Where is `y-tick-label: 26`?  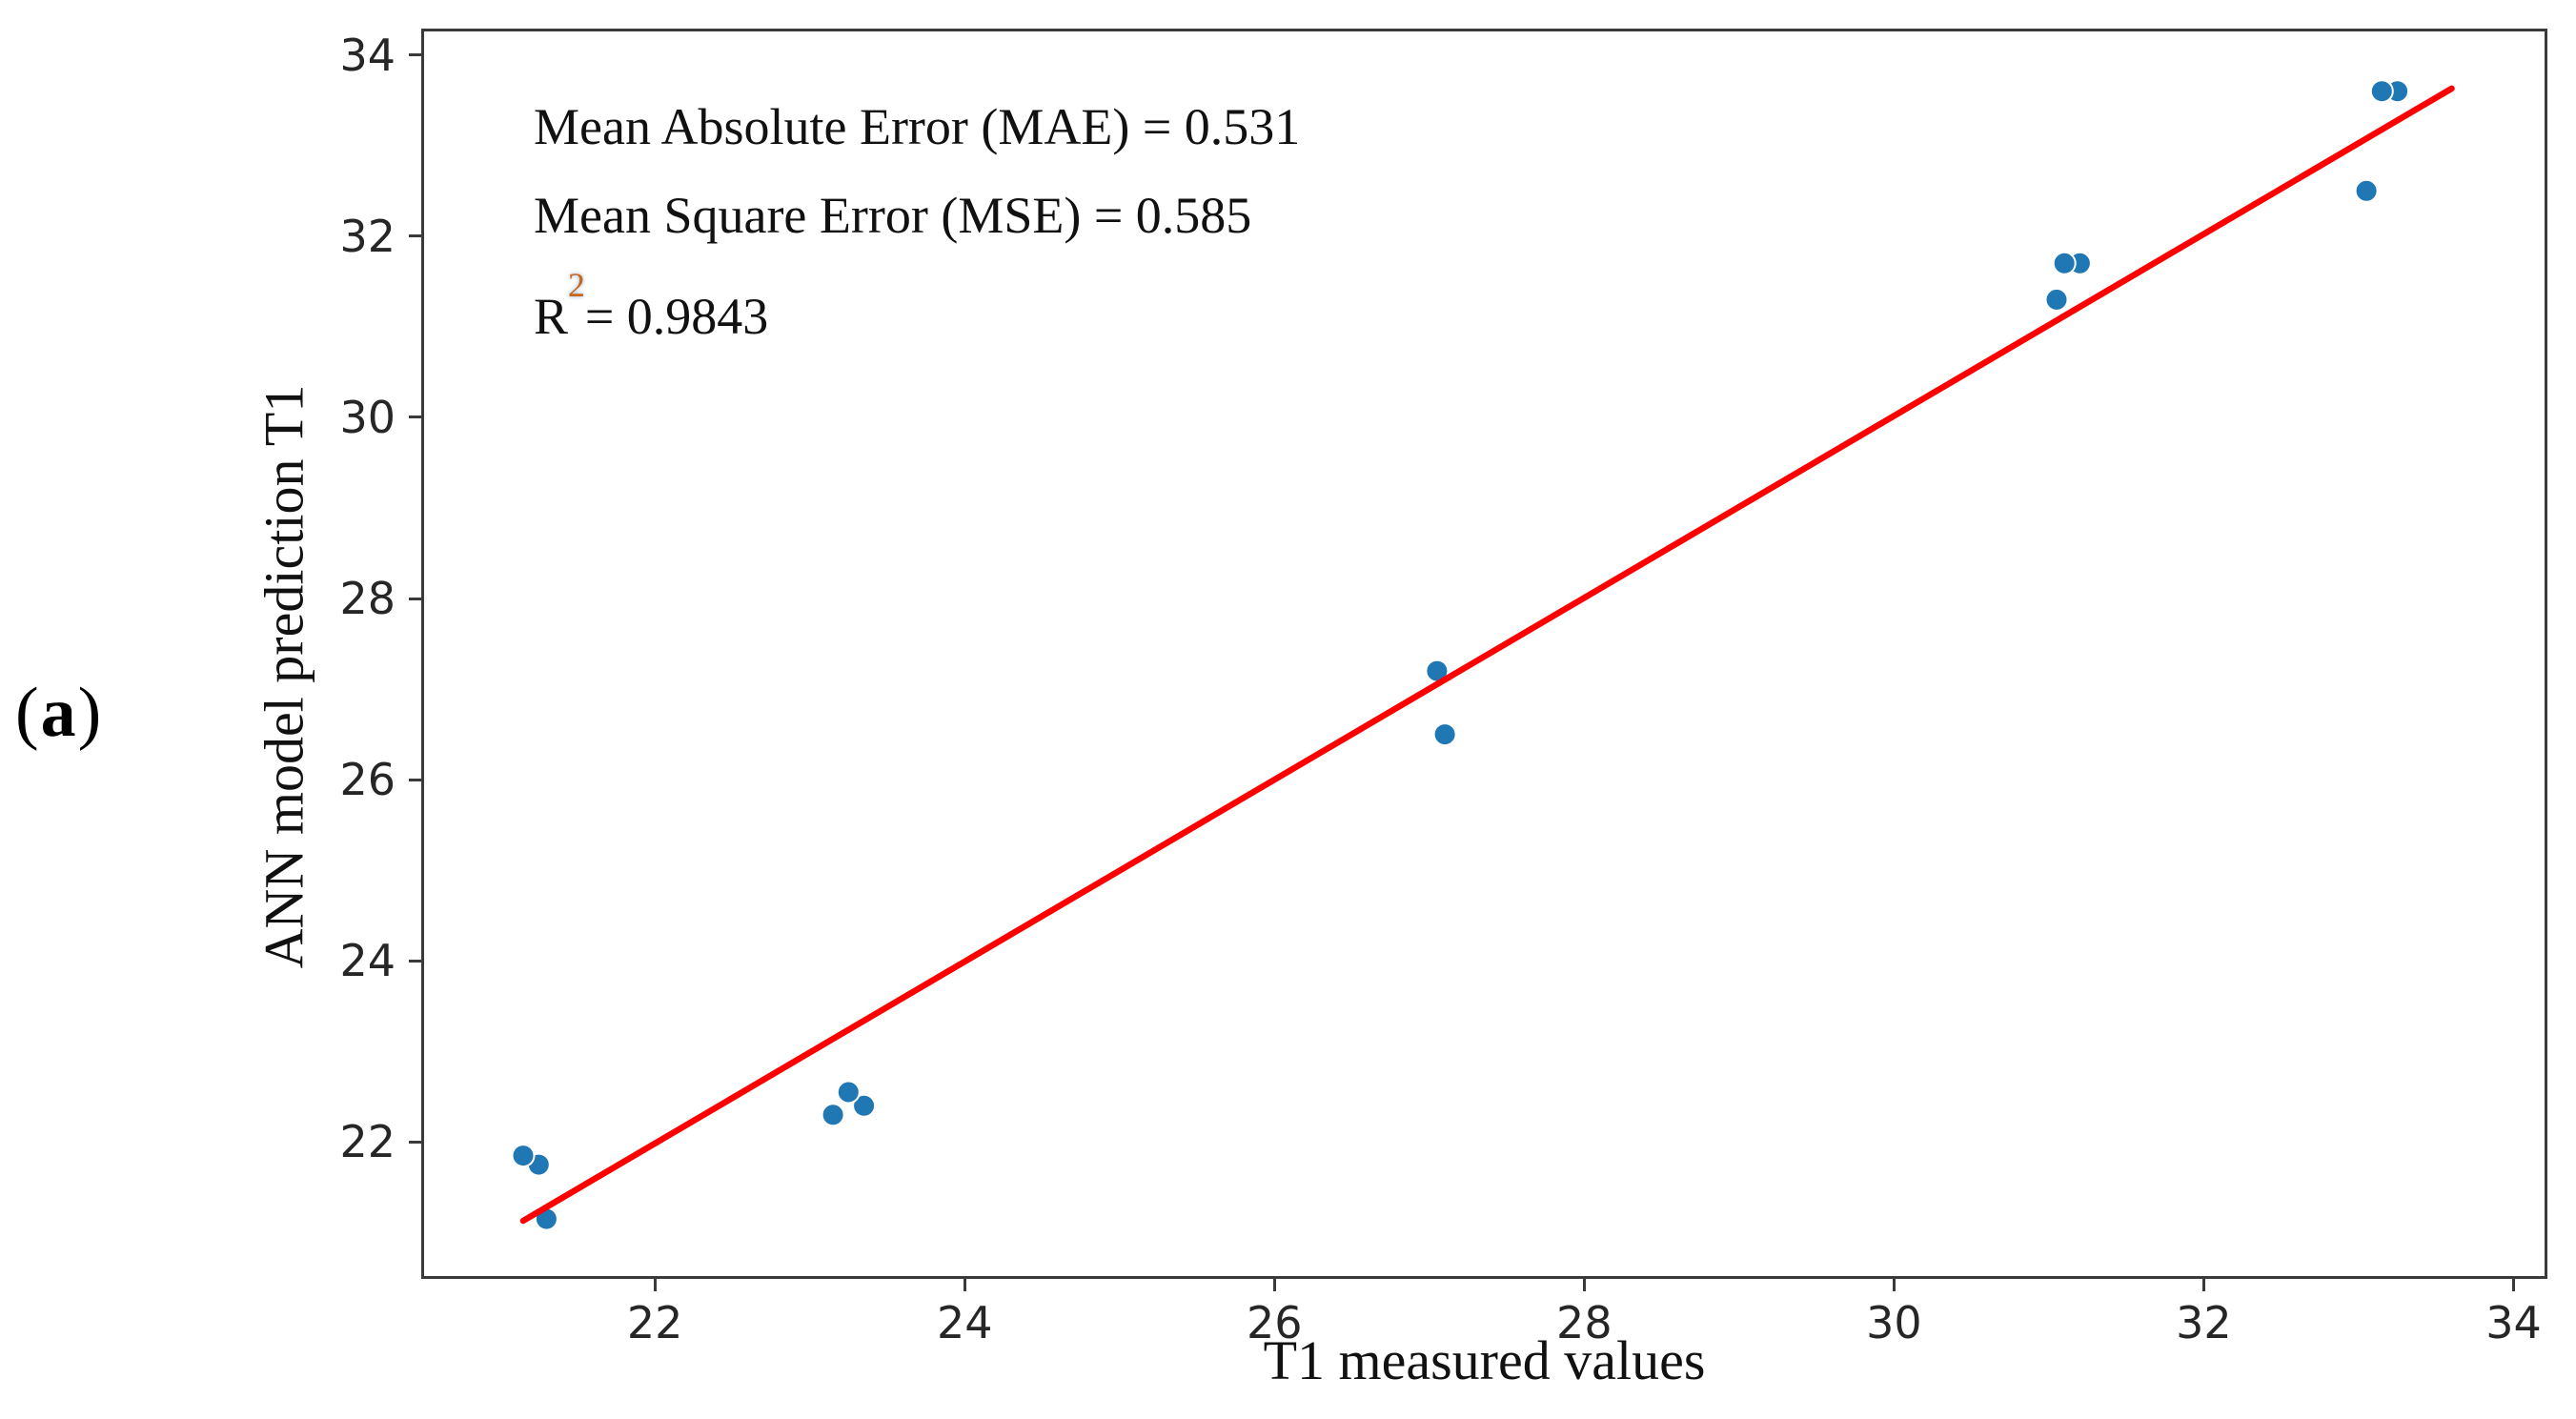
y-tick-label: 26 is located at coordinates (367, 780).